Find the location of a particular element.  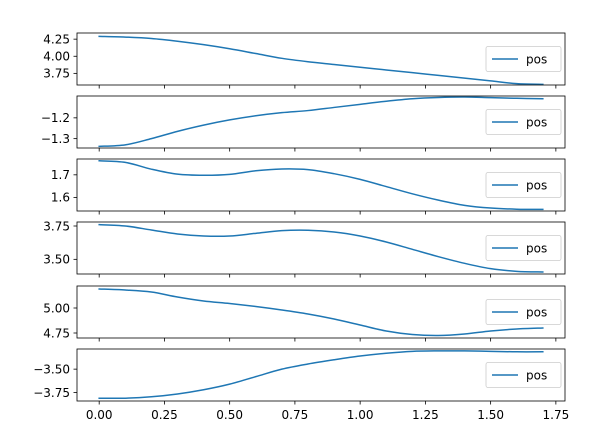

subplot-2: −1.3 −1.2 pos is located at coordinates (303, 123).